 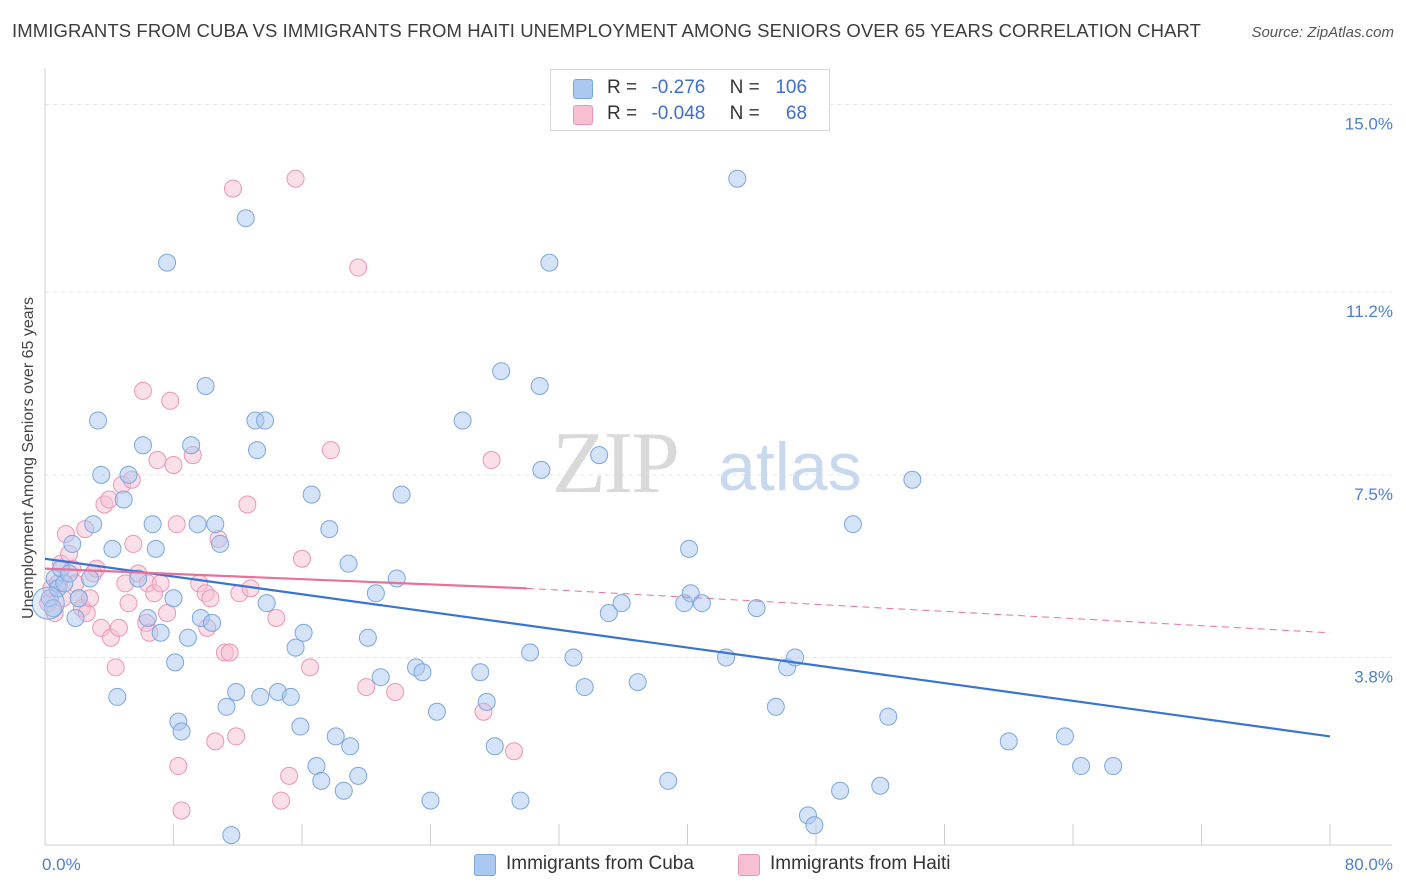 What do you see at coordinates (796, 113) in the screenshot?
I see `haiti-n-value: 68` at bounding box center [796, 113].